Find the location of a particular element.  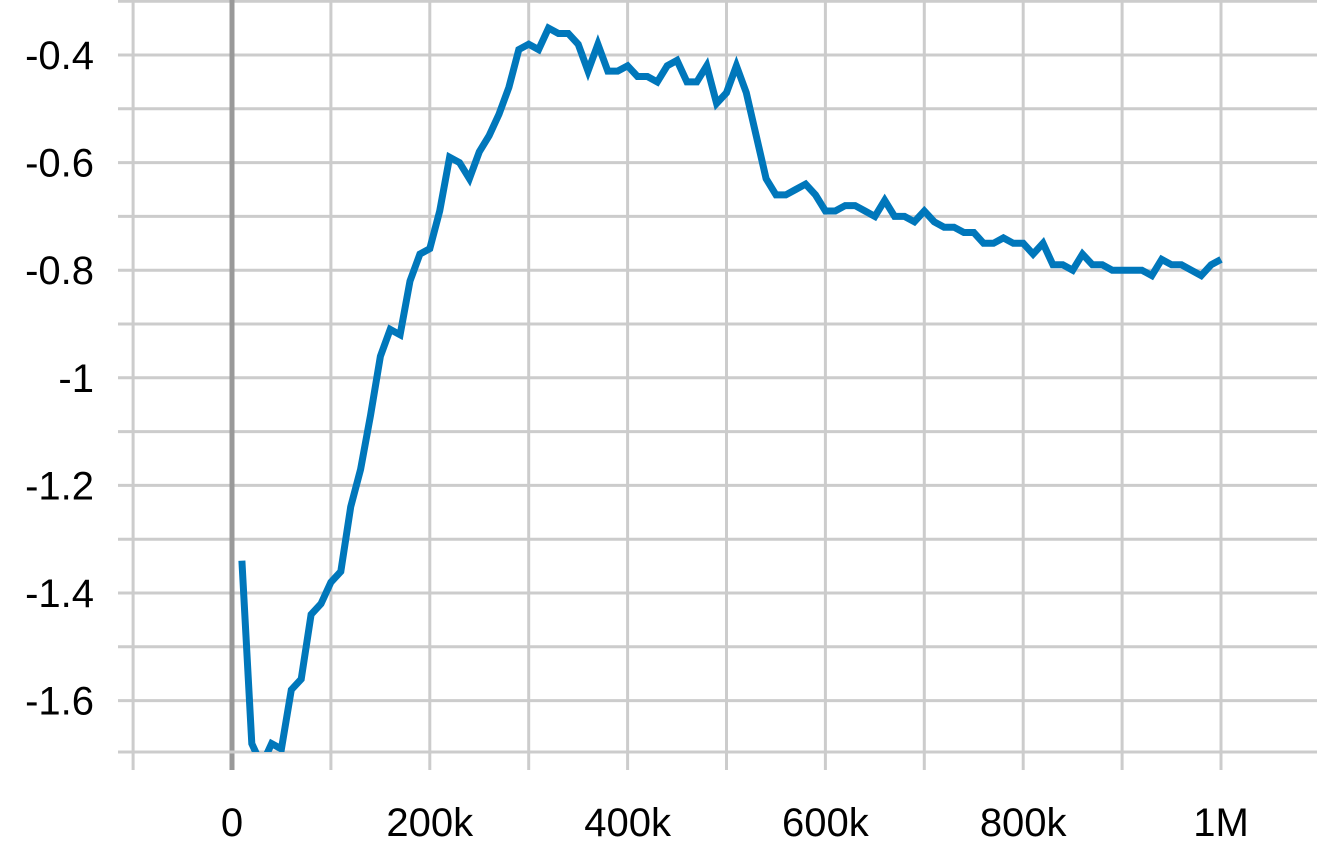

x-tick-label: 400k is located at coordinates (628, 823).